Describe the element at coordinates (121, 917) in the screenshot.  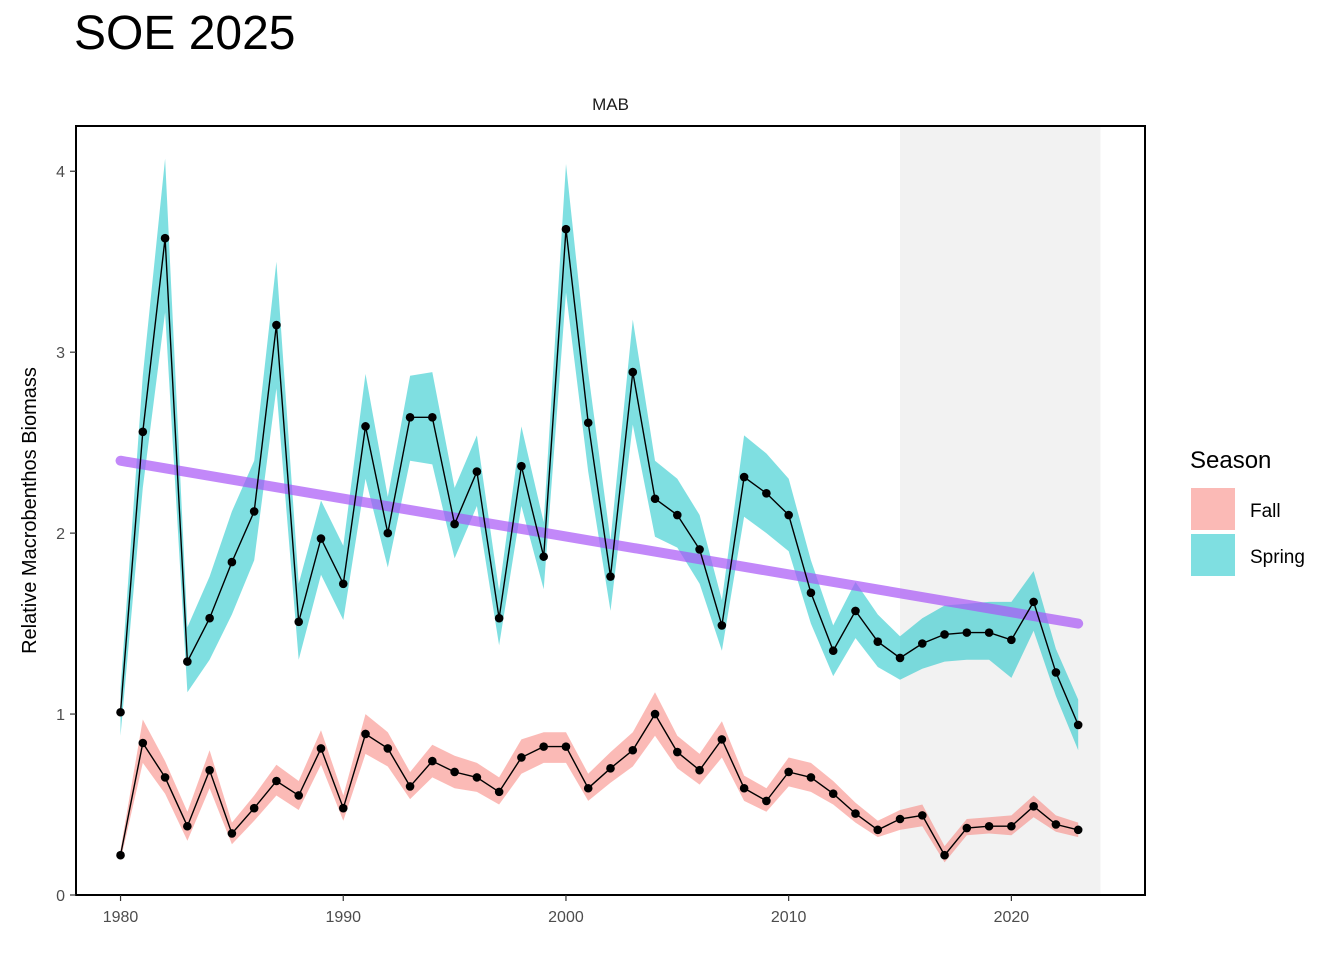
I see `x-tick-label: 1980` at that location.